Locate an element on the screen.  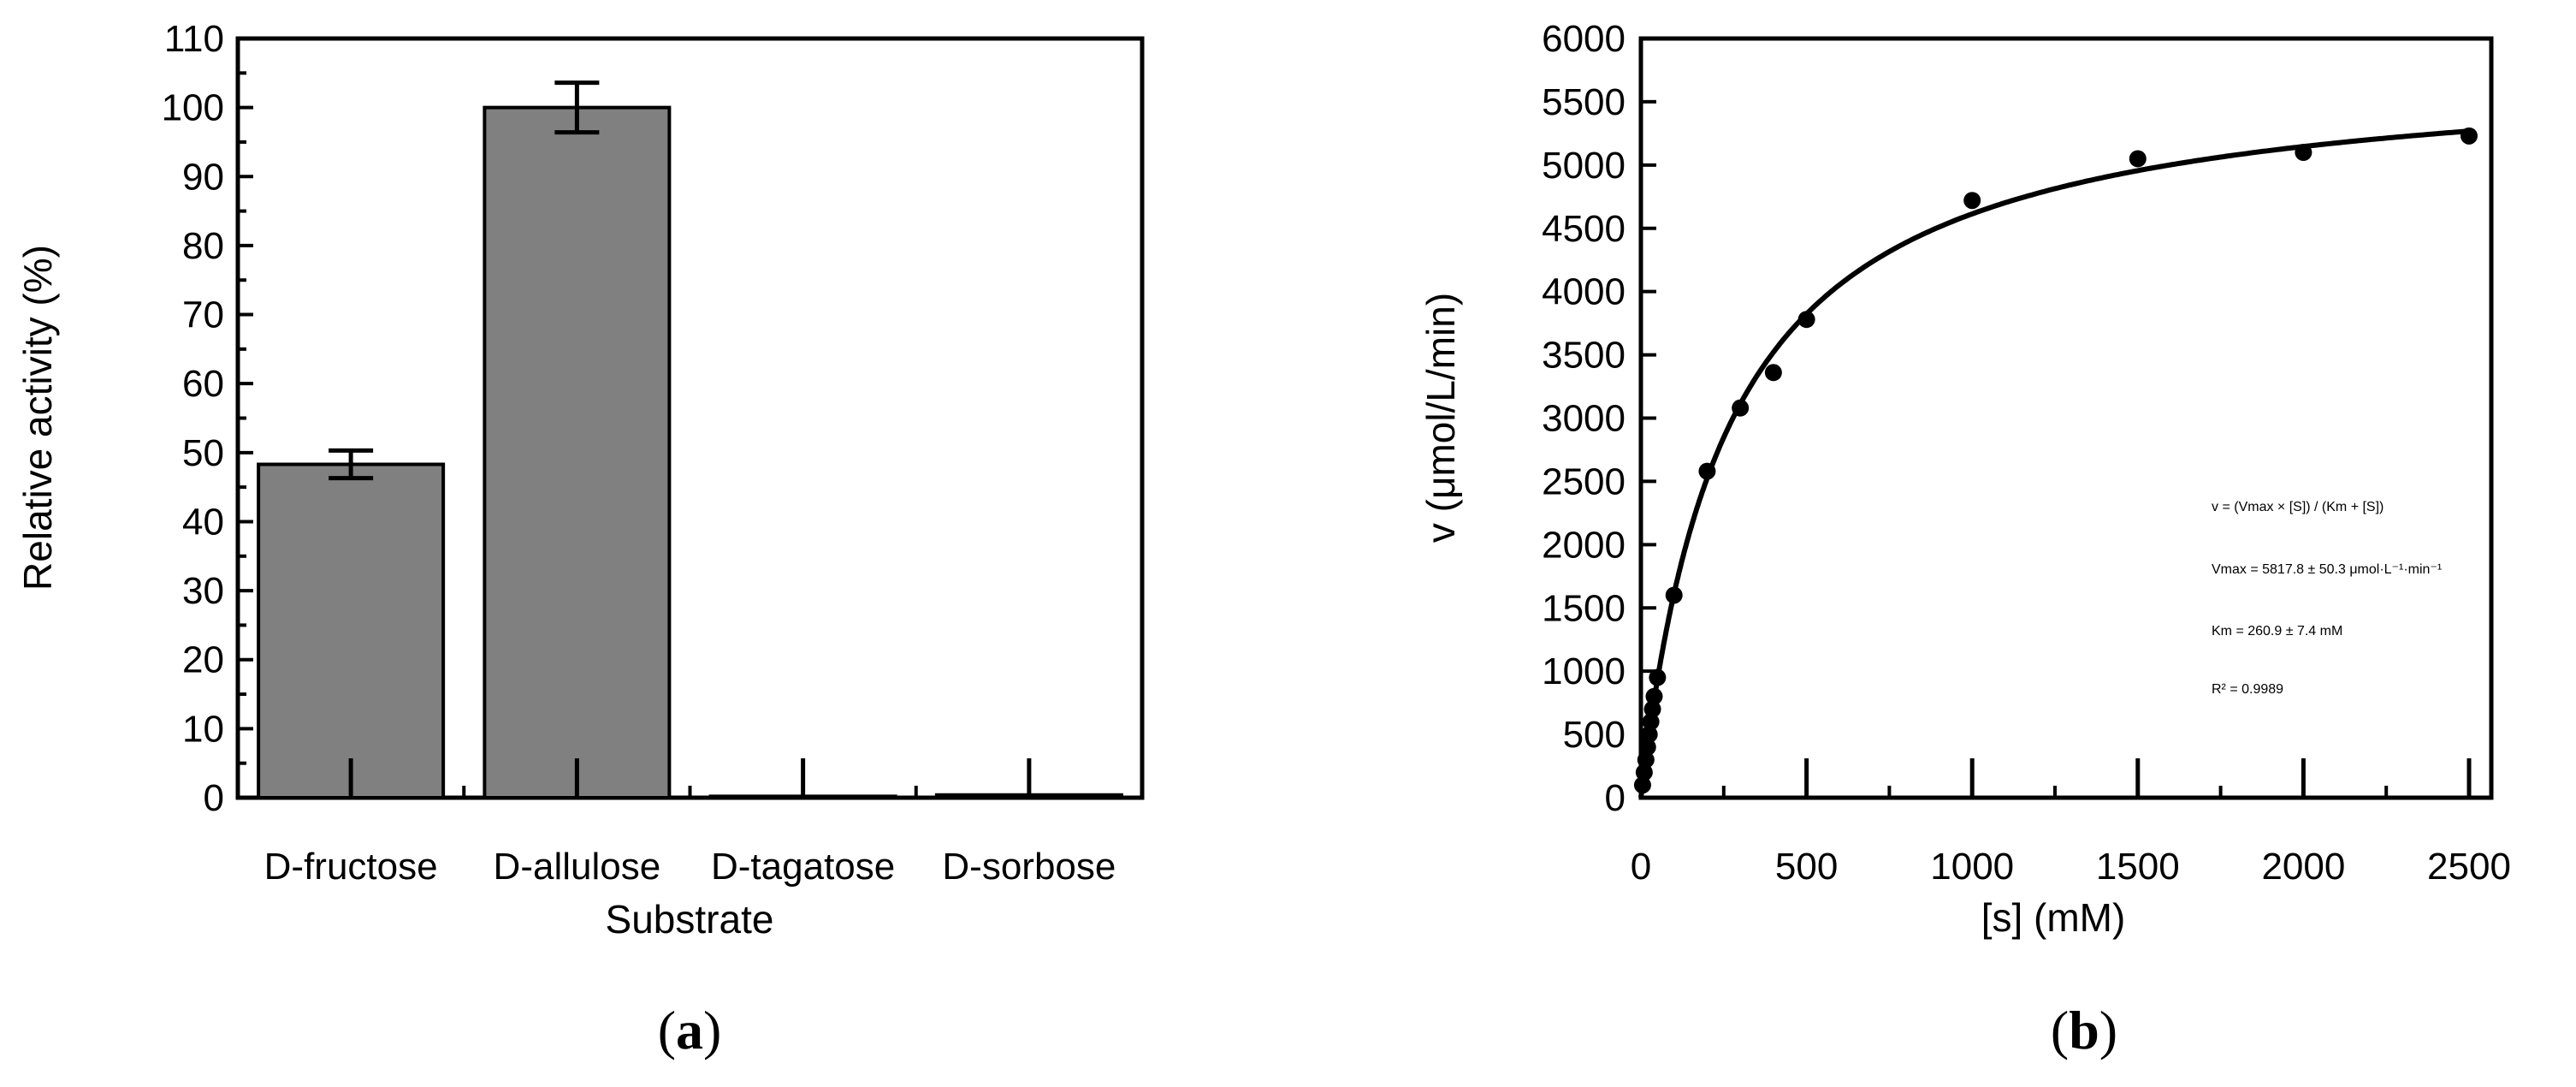
y-tick-label: 1500 is located at coordinates (1584, 608).